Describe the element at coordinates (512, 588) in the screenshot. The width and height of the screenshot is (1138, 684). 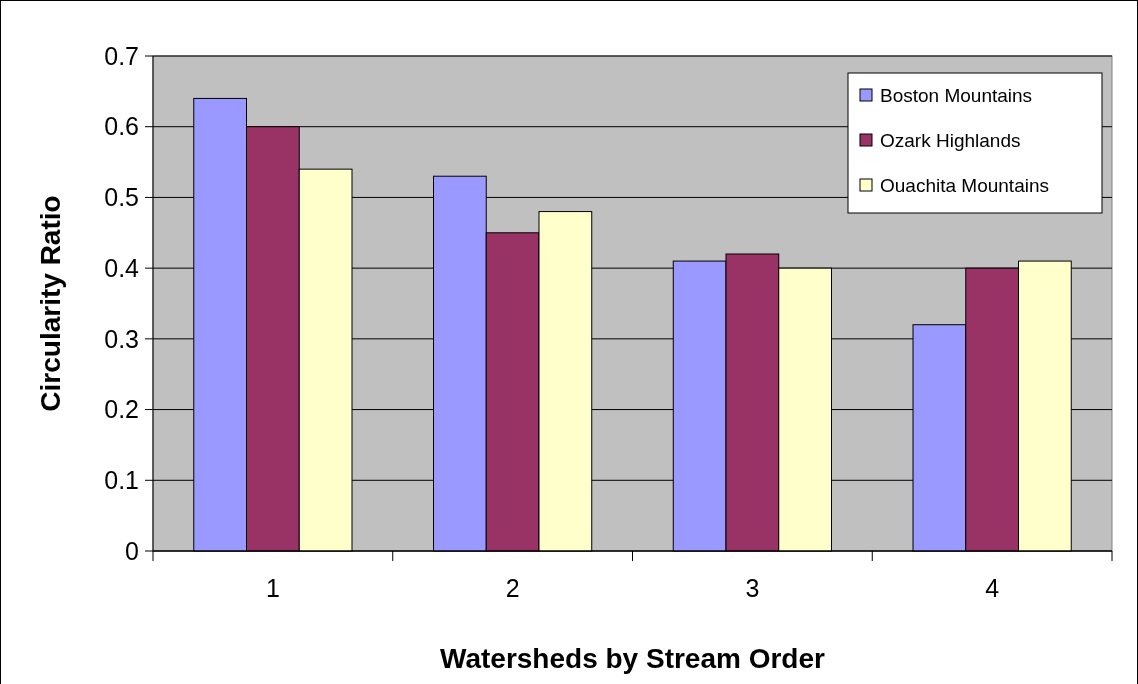
I see `x-tick-label: 2` at that location.